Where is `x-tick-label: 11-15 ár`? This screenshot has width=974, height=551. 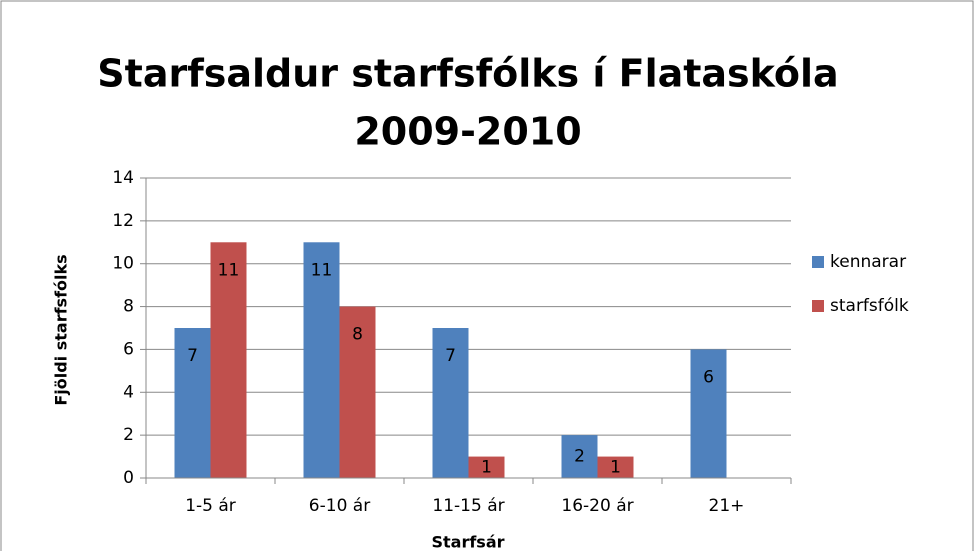 x-tick-label: 11-15 ár is located at coordinates (468, 506).